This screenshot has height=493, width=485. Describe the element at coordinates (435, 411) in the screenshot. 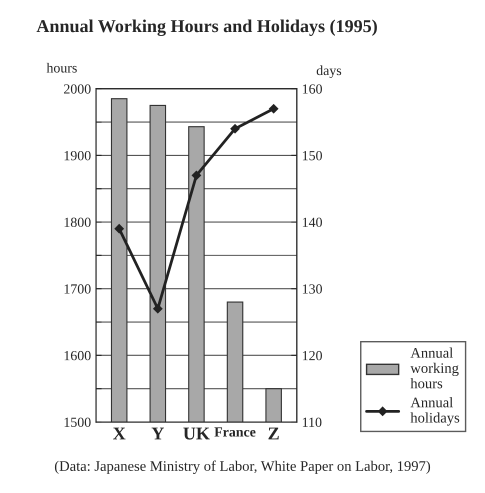

I see `legend-label: Annual holidays` at that location.